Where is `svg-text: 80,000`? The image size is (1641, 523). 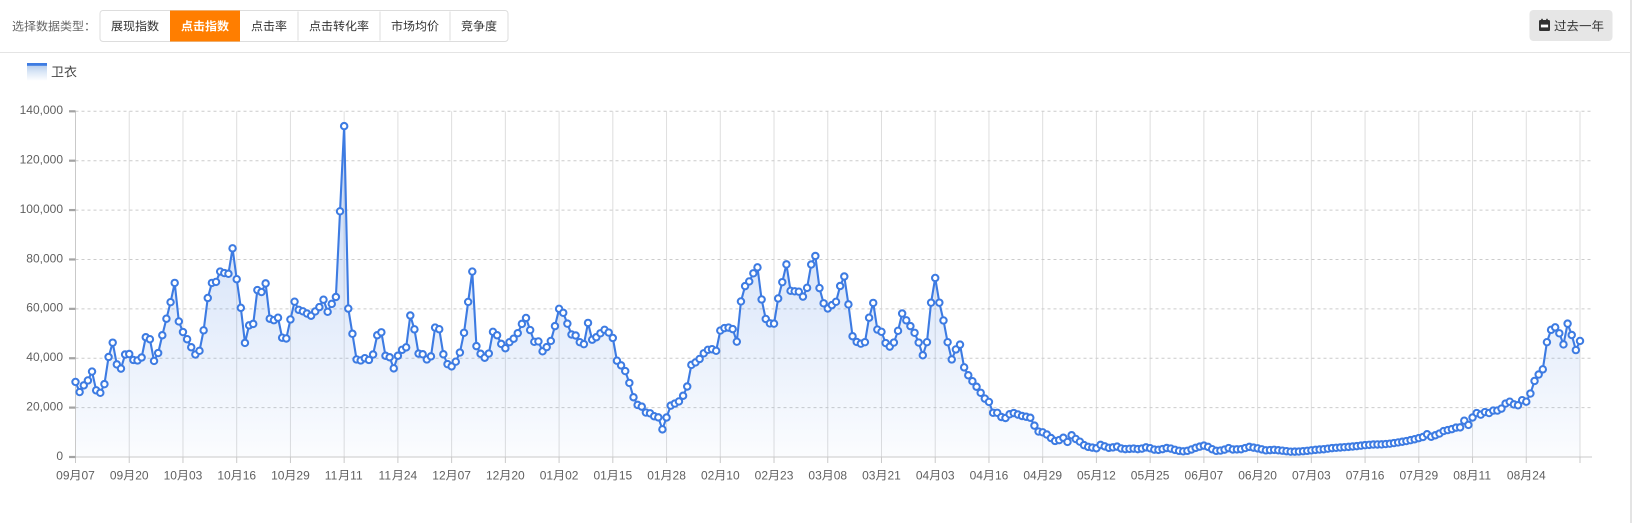
svg-text: 80,000 is located at coordinates (44, 258).